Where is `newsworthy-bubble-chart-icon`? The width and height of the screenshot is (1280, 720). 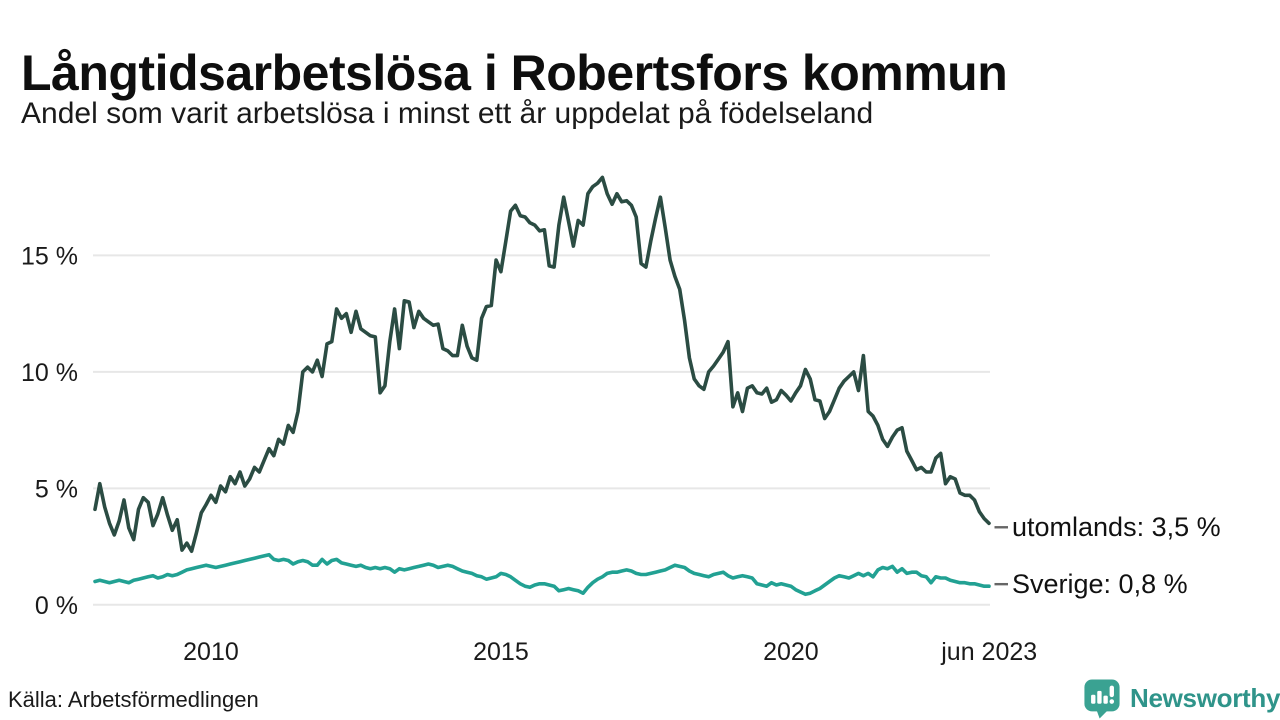 newsworthy-bubble-chart-icon is located at coordinates (1102, 699).